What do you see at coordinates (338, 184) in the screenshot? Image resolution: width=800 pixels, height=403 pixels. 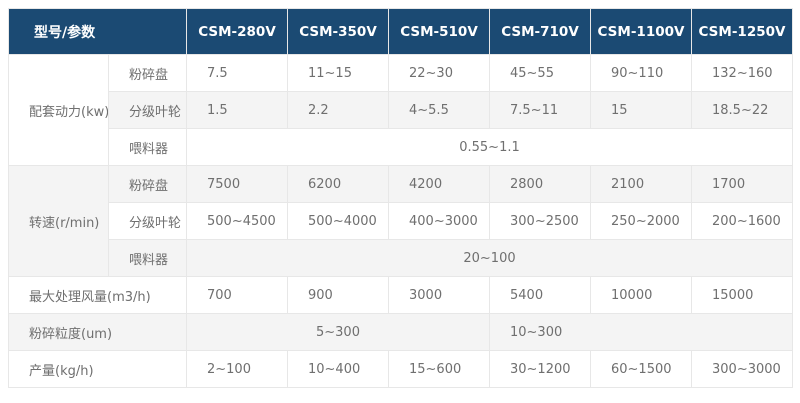 I see `spec-value-cell: 6200` at bounding box center [338, 184].